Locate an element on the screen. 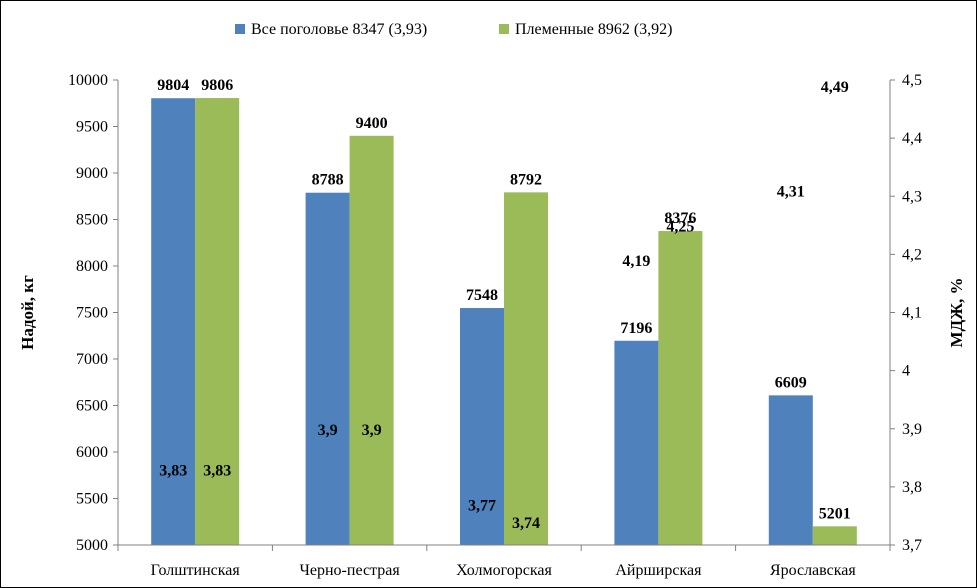  y2-tick-label: 4,1 is located at coordinates (912, 313).